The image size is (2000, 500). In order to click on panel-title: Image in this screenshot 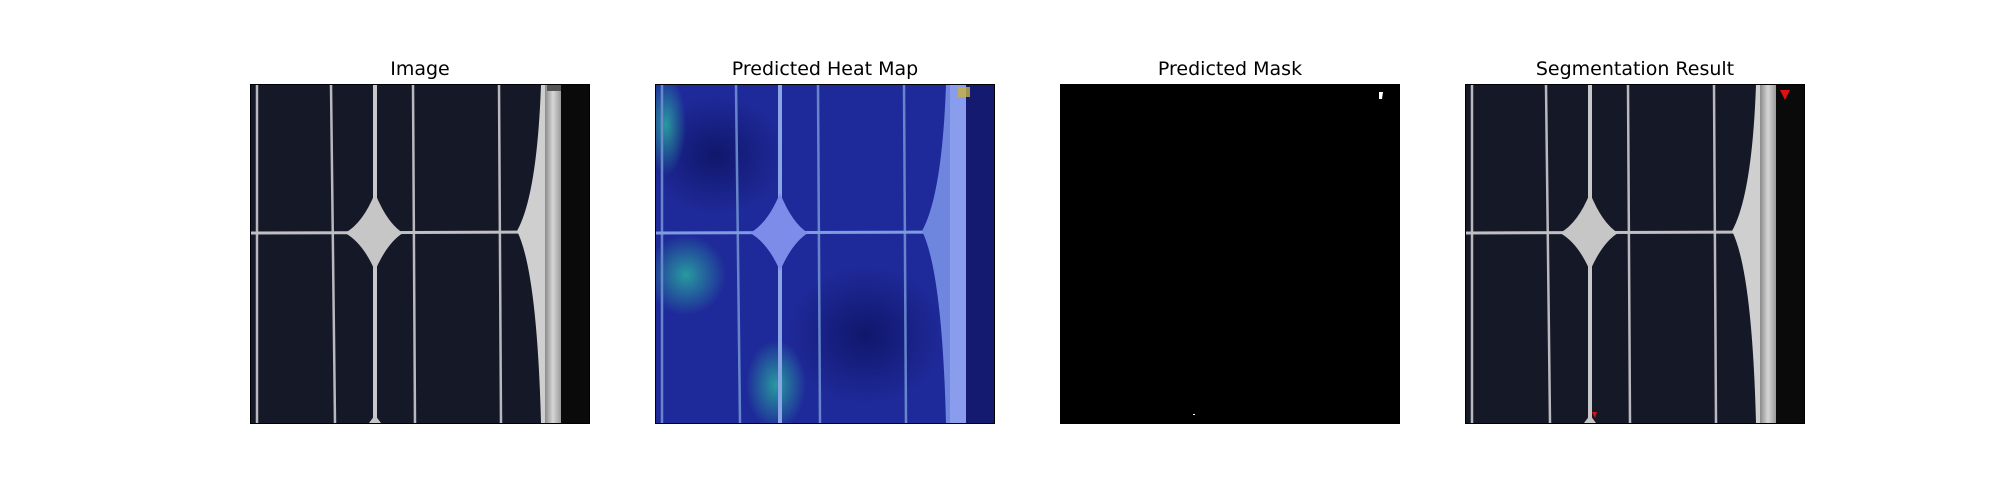, I will do `click(420, 69)`.